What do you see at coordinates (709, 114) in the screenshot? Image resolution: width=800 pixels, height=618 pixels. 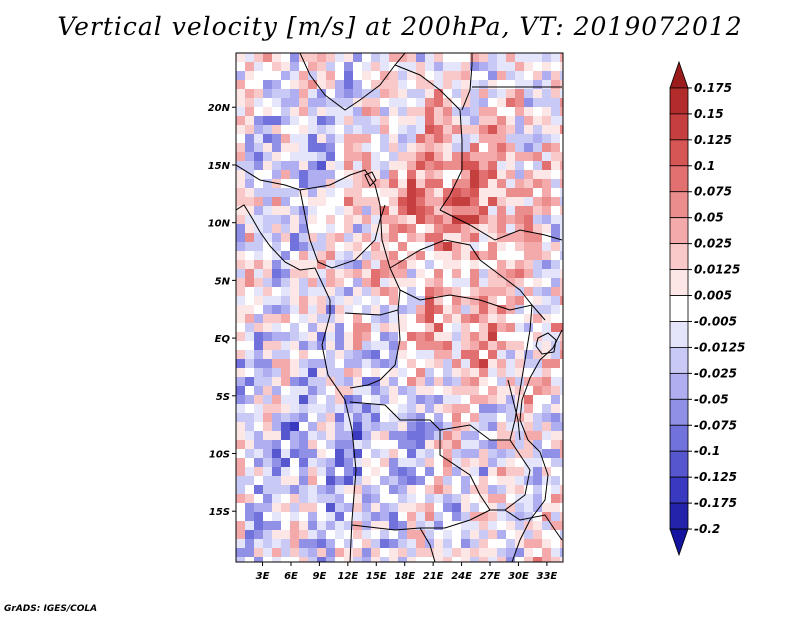 I see `colorbar-label: 0.15` at bounding box center [709, 114].